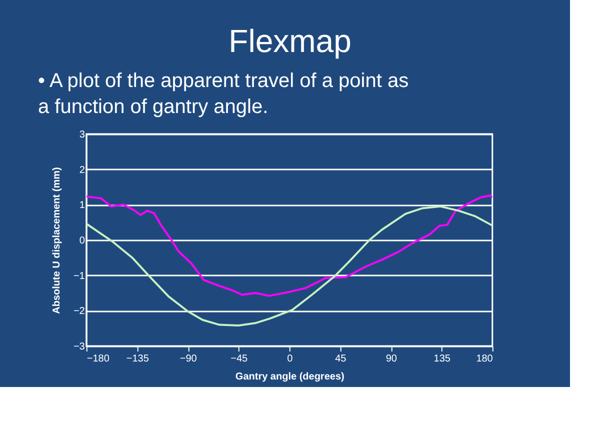 This screenshot has height=447, width=594. Describe the element at coordinates (79, 347) in the screenshot. I see `y-tick-label: −3` at that location.